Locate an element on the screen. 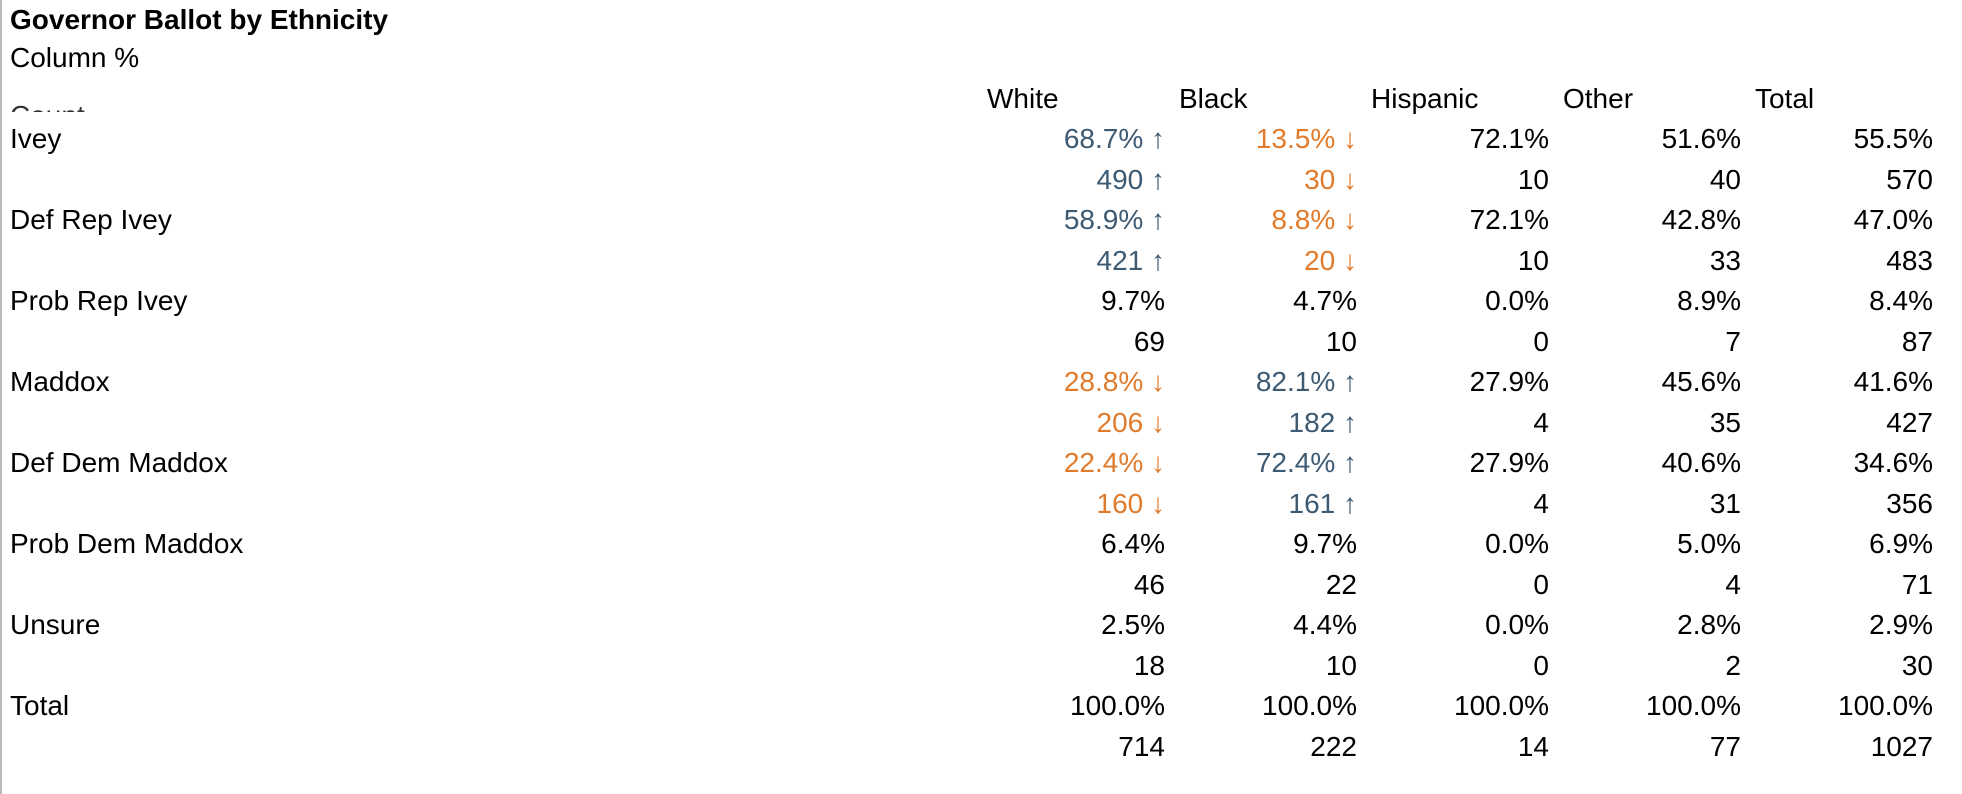 This screenshot has height=794, width=1962. row-label-prob-rep-ivey: Prob Rep Ivey is located at coordinates (99, 300).